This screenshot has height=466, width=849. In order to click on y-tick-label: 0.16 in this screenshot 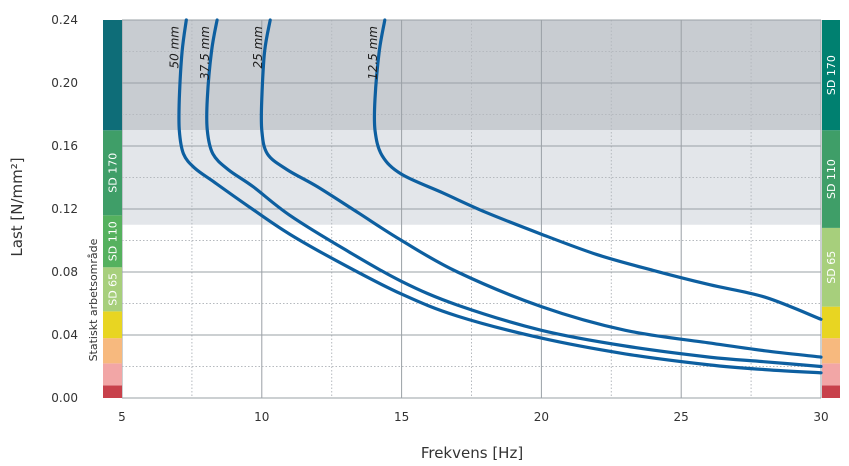, I will do `click(64, 146)`.